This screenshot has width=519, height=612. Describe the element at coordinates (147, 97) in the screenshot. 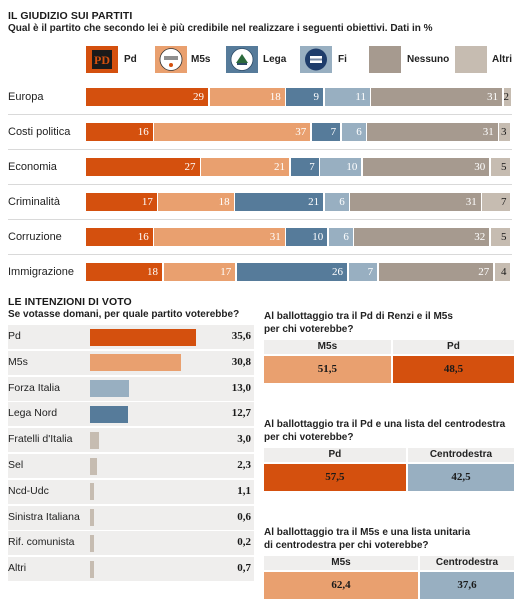

I see `bar-segment-europa-pd: 29` at that location.